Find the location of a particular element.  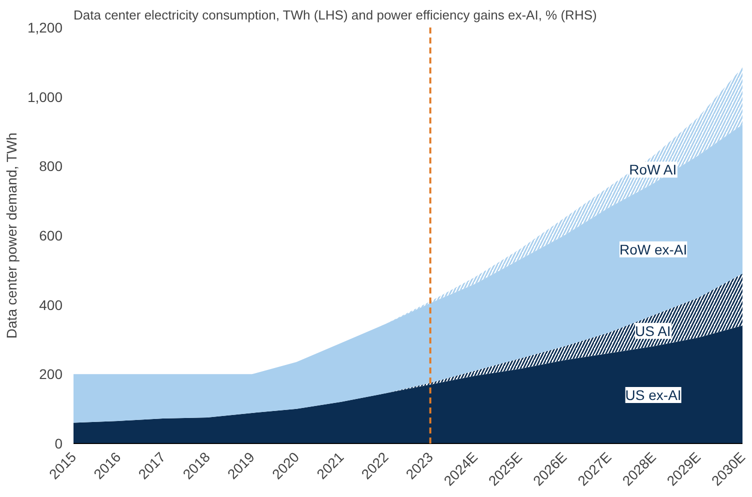

y-axis-title: Data center power demand, TWh is located at coordinates (11, 235).